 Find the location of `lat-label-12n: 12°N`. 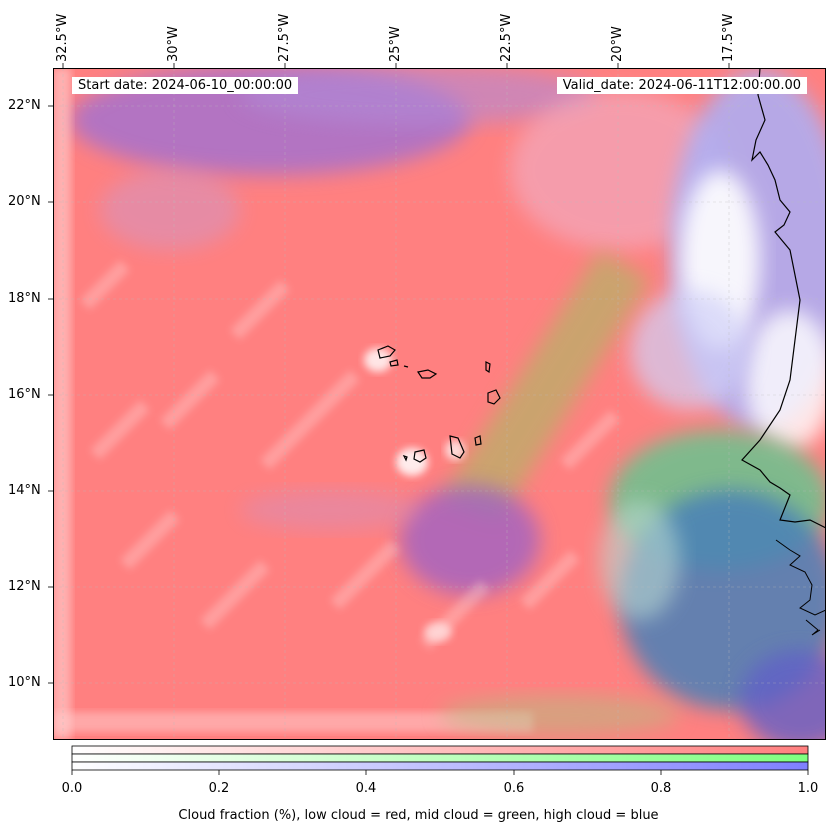

lat-label-12n: 12°N is located at coordinates (24, 586).